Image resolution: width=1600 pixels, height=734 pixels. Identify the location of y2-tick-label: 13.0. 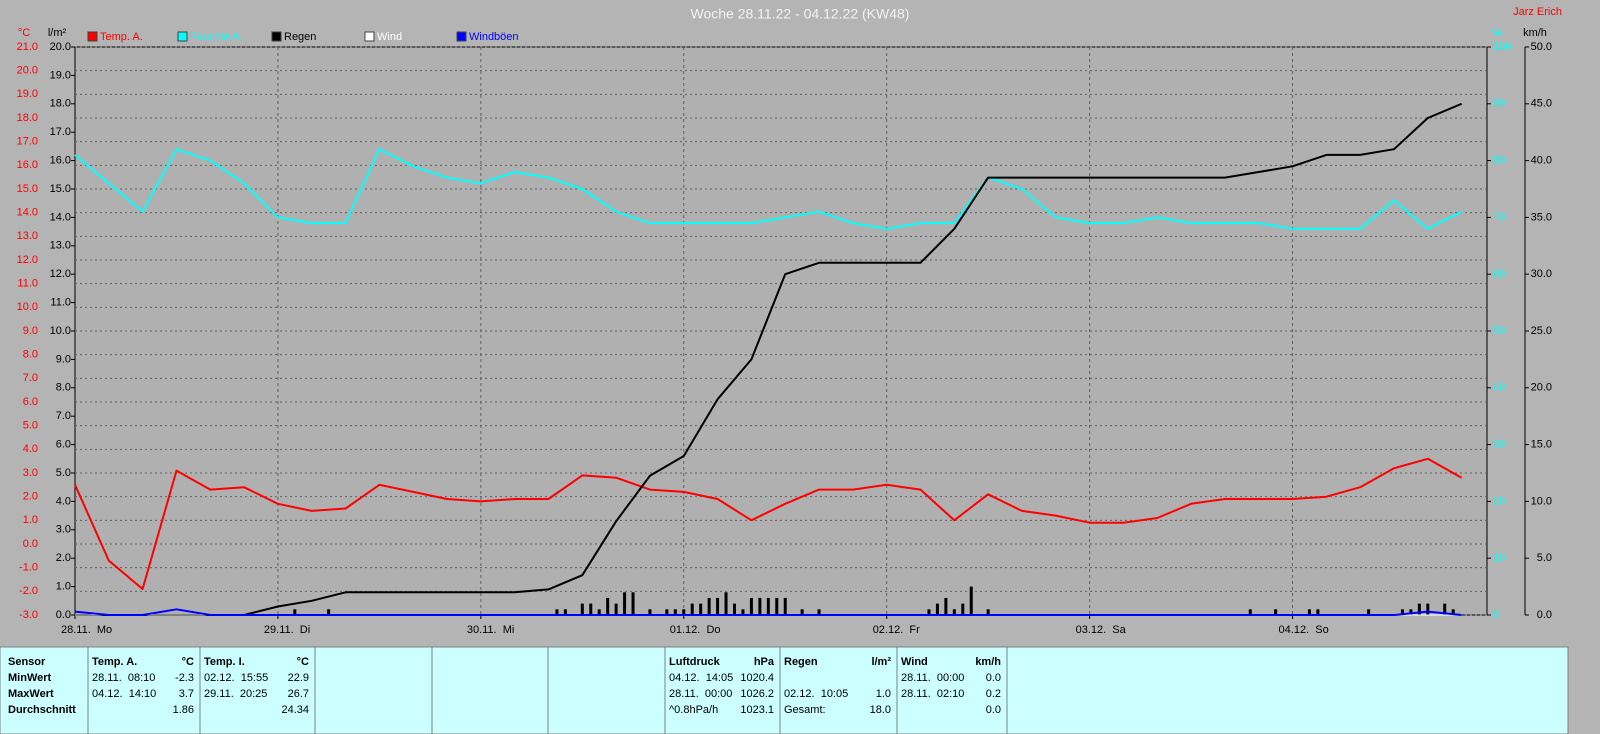
(60, 246).